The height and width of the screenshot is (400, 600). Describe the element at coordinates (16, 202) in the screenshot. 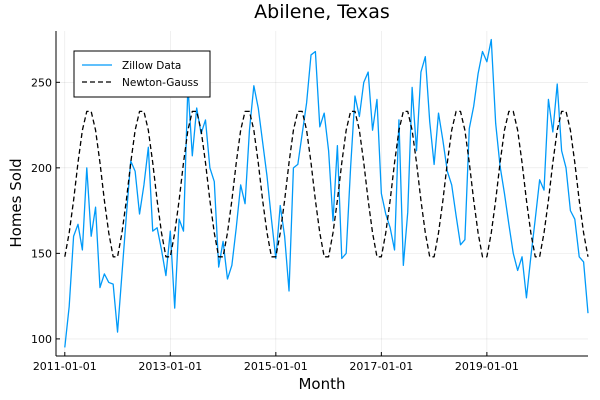

I see `y-axis-title: Homes Sold` at that location.